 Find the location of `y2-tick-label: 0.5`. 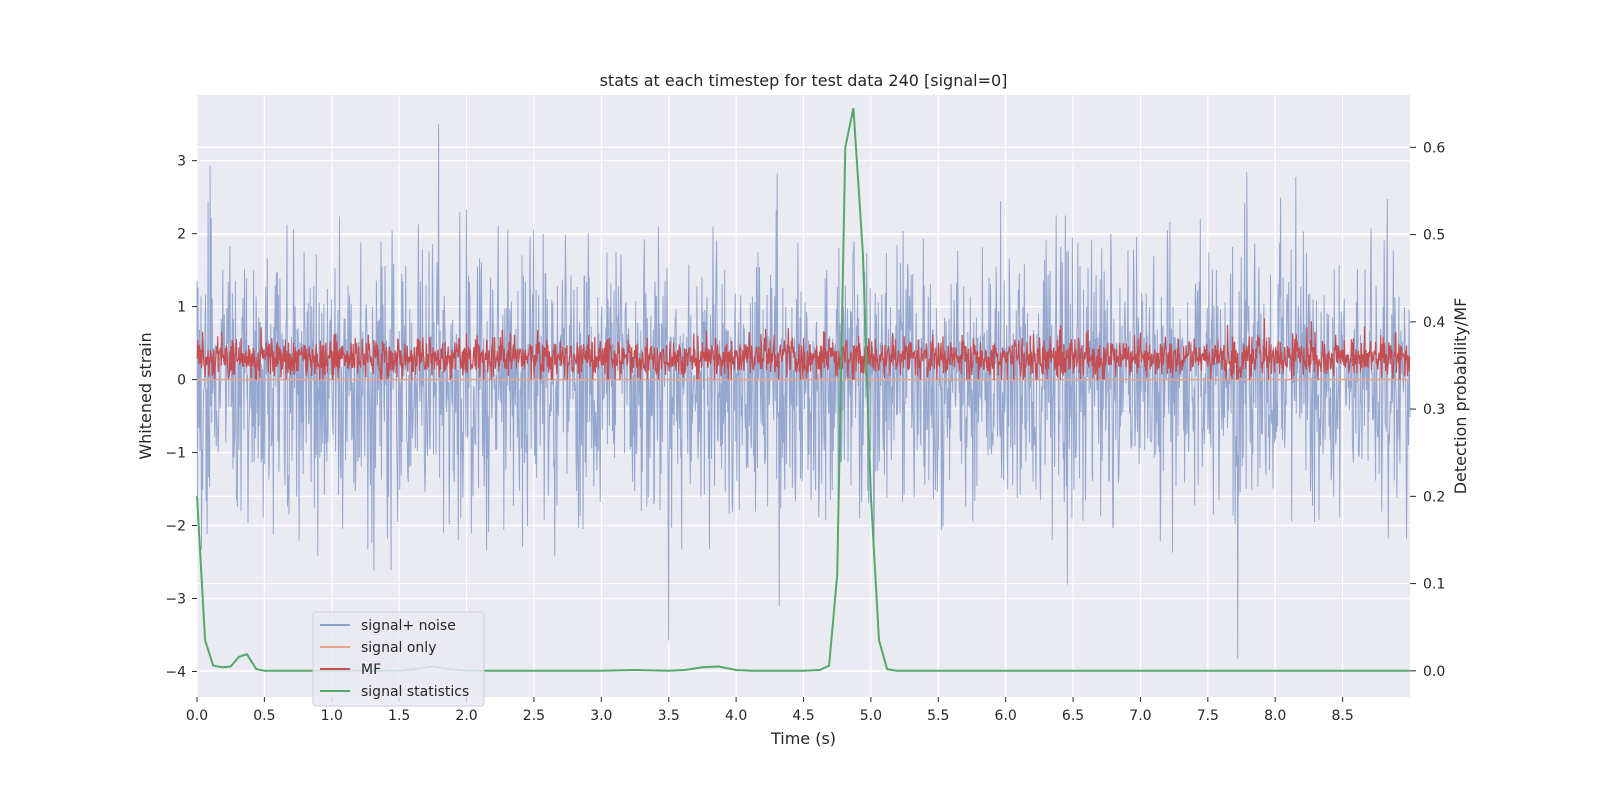

y2-tick-label: 0.5 is located at coordinates (1434, 236).